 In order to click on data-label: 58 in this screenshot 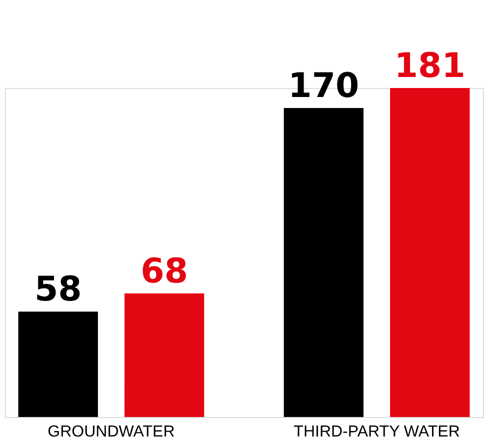, I will do `click(58, 290)`.